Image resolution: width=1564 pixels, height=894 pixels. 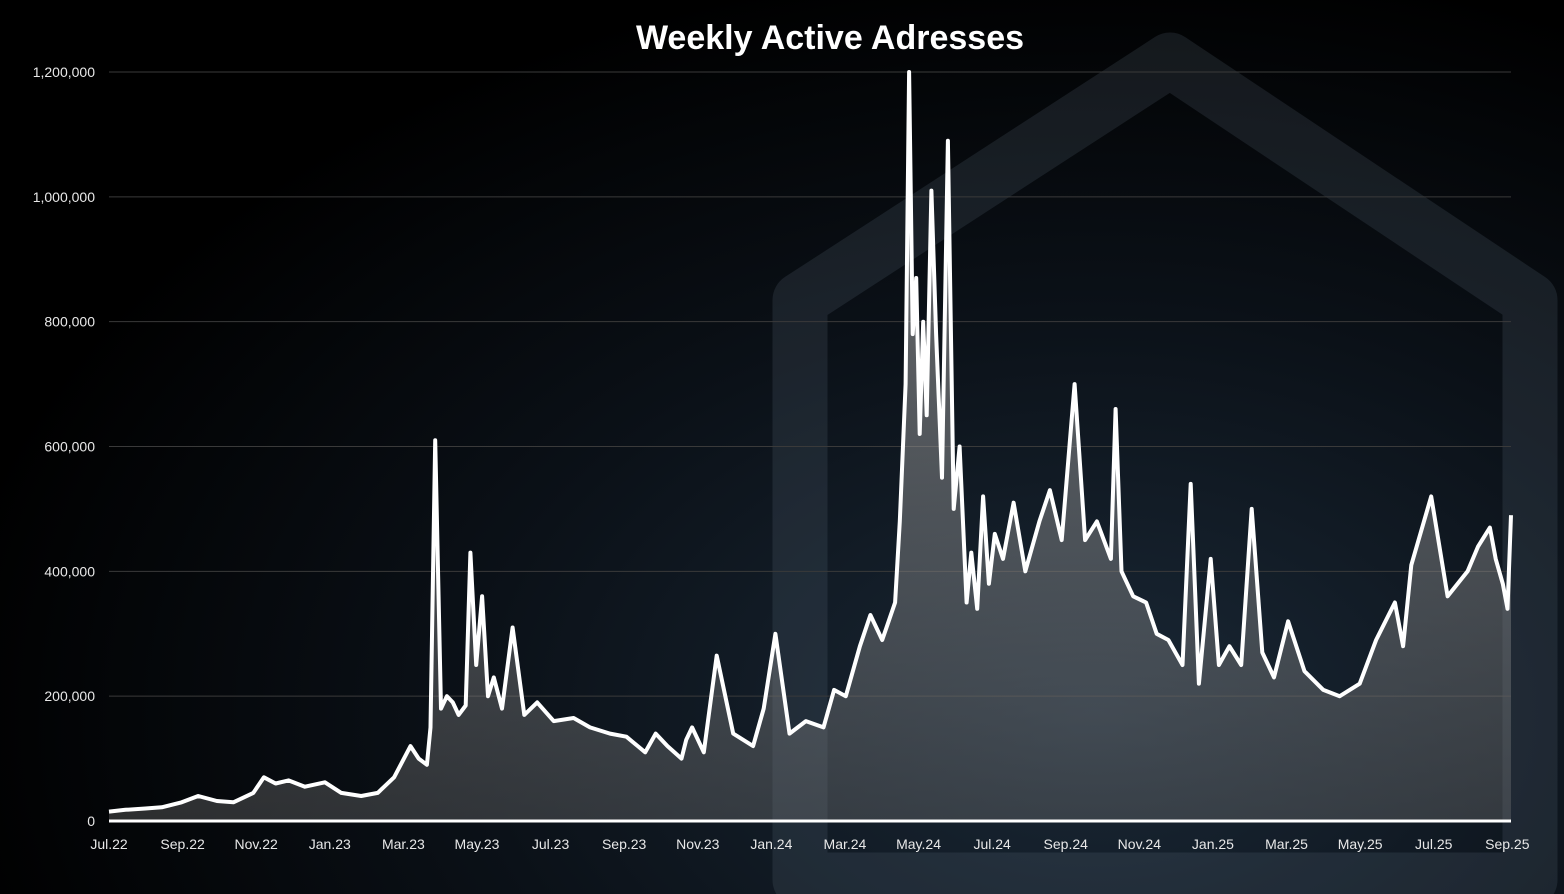 What do you see at coordinates (69, 696) in the screenshot?
I see `y-tick-label: 200,000` at bounding box center [69, 696].